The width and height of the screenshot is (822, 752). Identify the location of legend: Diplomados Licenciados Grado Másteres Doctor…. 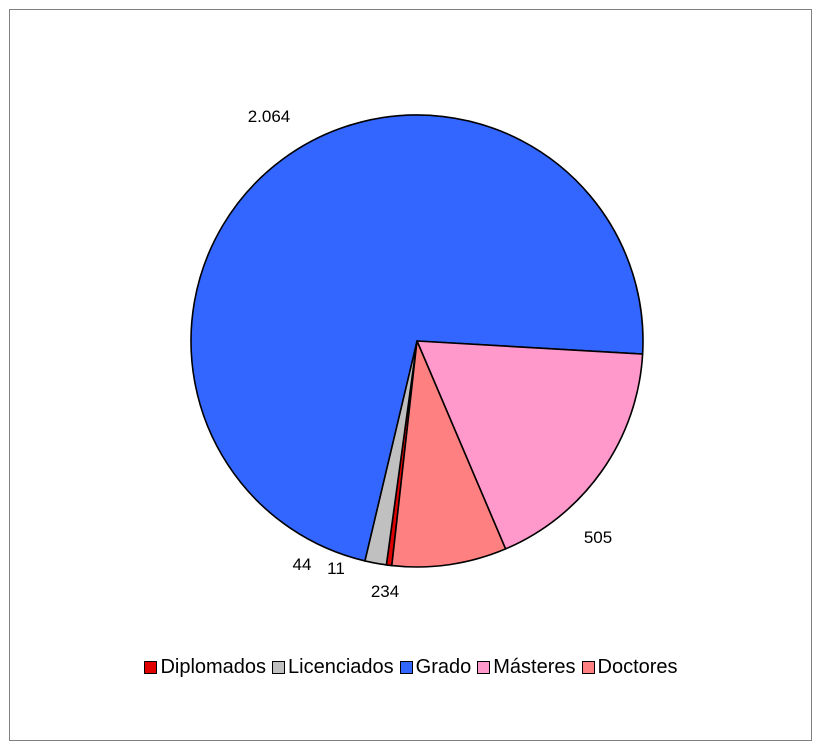
(411, 667).